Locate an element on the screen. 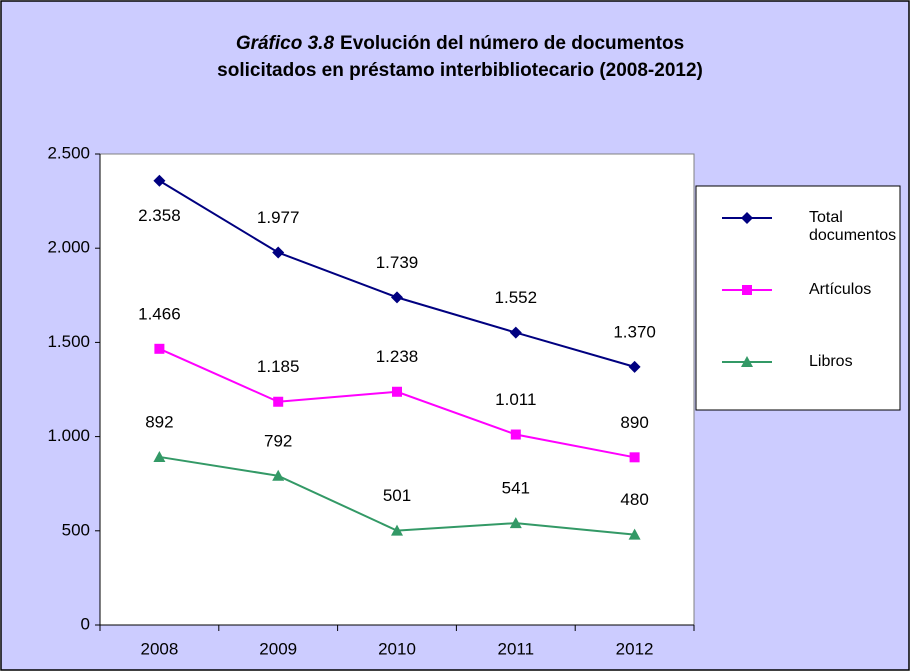 This screenshot has width=911, height=672. data-label: 1.552 is located at coordinates (516, 297).